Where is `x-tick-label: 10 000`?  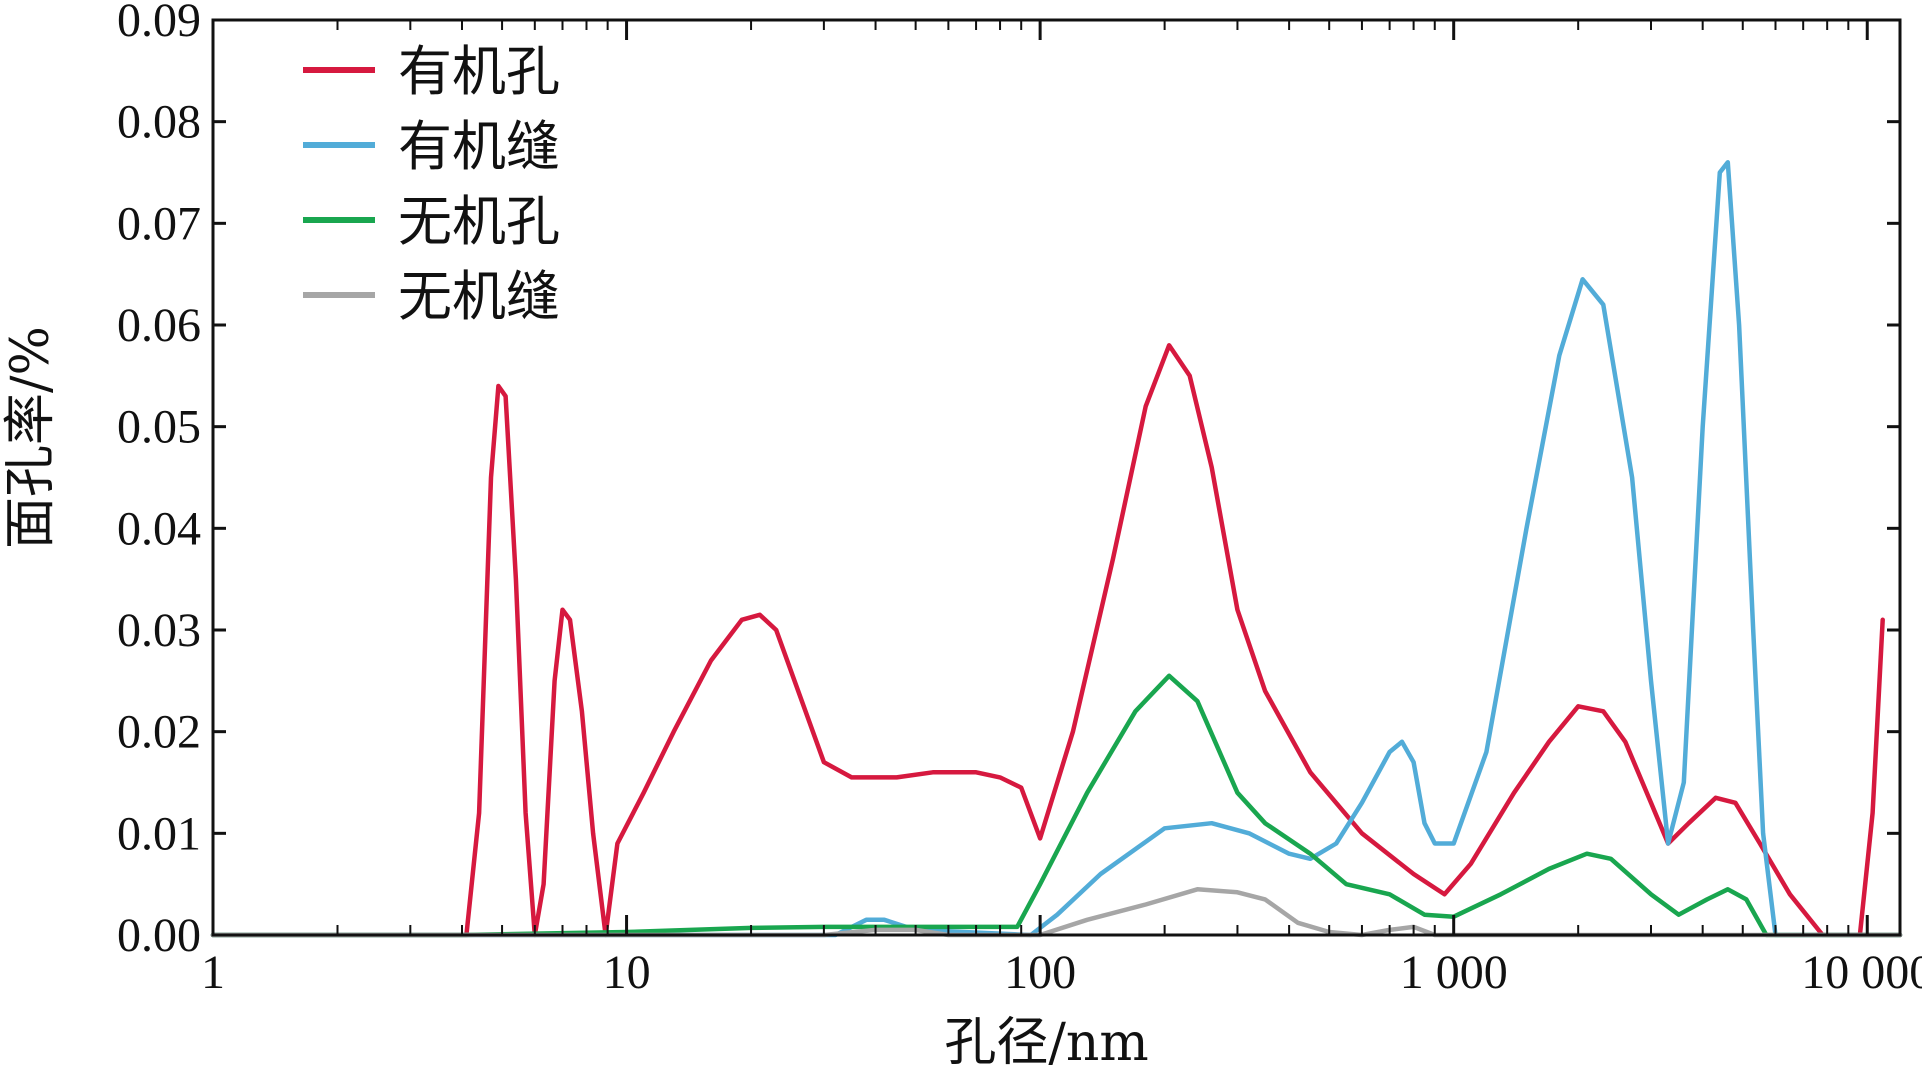
x-tick-label: 10 000 is located at coordinates (1861, 972).